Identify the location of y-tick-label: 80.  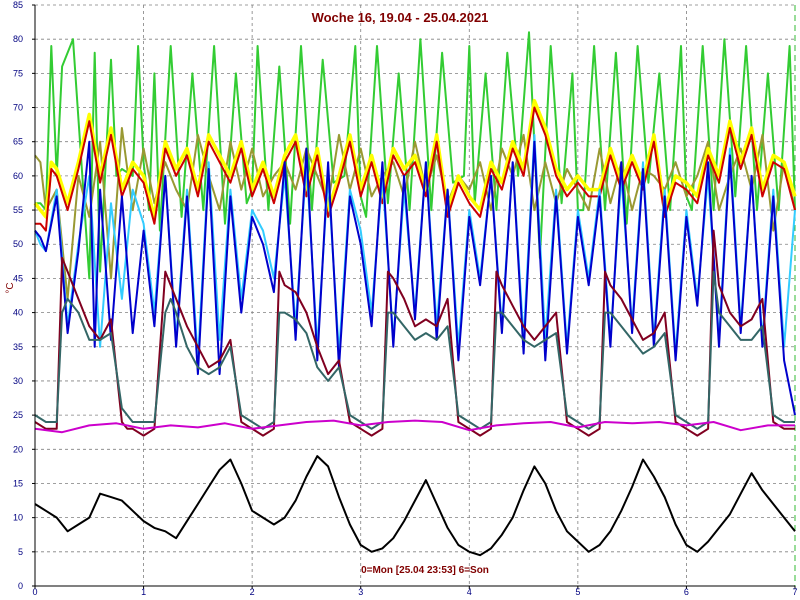
(18, 39).